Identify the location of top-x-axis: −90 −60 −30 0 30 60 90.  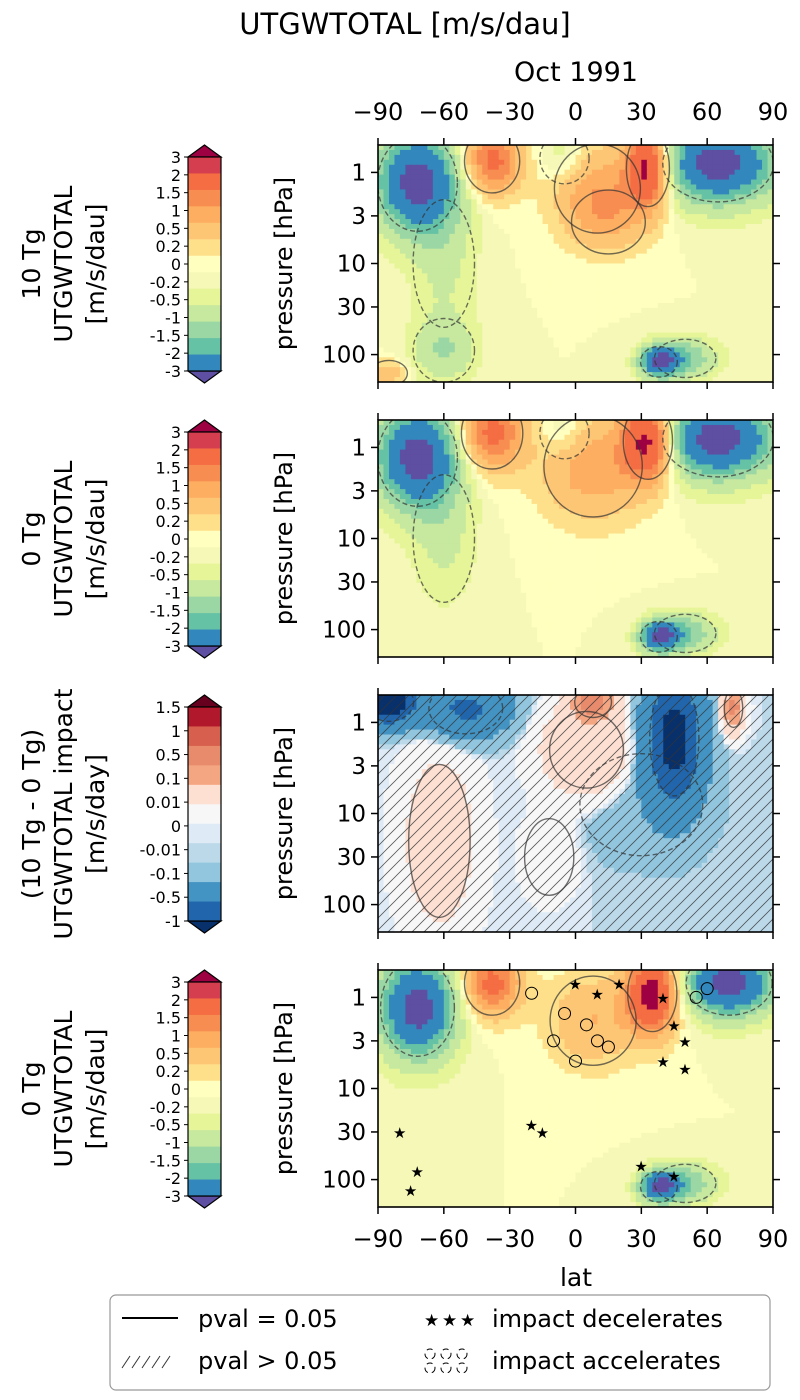
(571, 112).